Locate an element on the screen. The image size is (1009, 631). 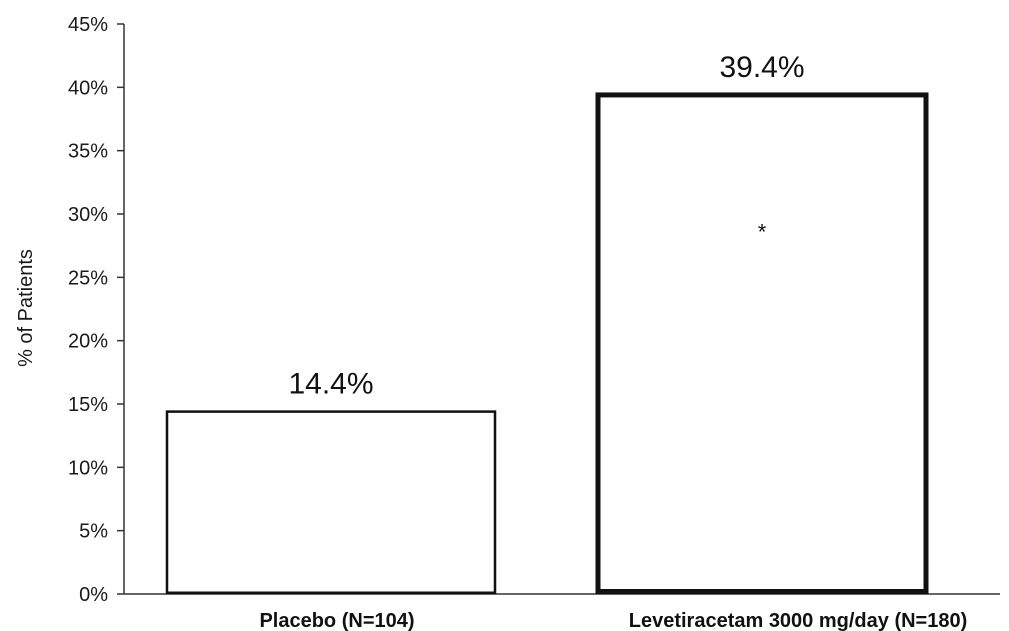
y-tick-label: 20% is located at coordinates (88, 342).